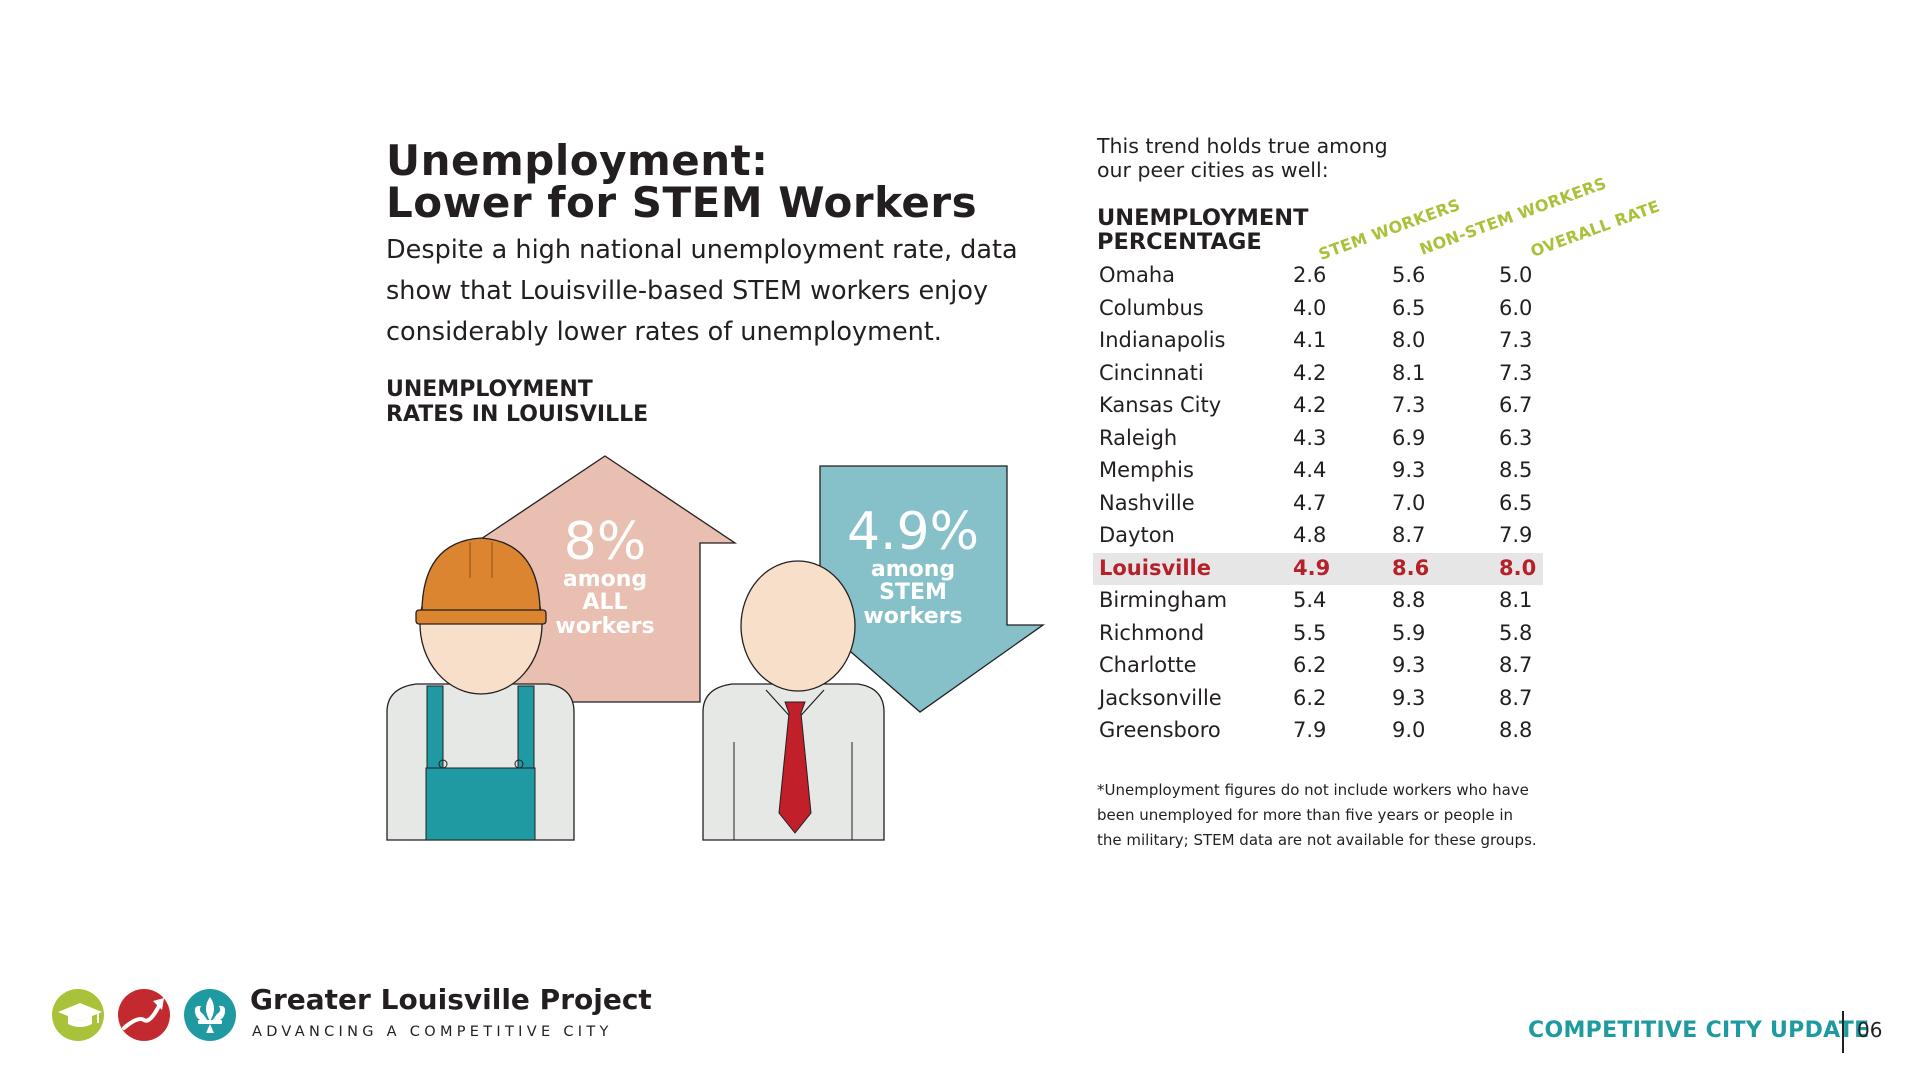 The height and width of the screenshot is (1080, 1920). I want to click on table-row: Birmingham 5.4 8.8 8.1, so click(1318, 601).